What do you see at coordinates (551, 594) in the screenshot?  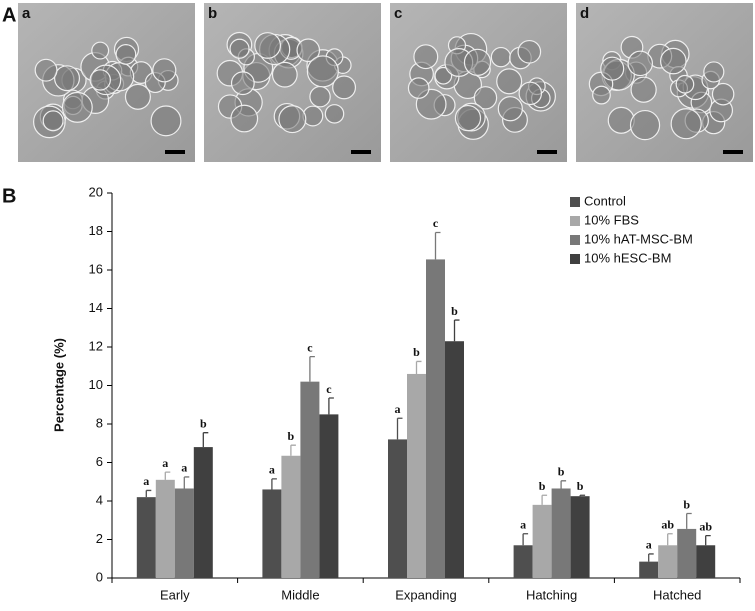 I see `x-tick-label: Hatching` at bounding box center [551, 594].